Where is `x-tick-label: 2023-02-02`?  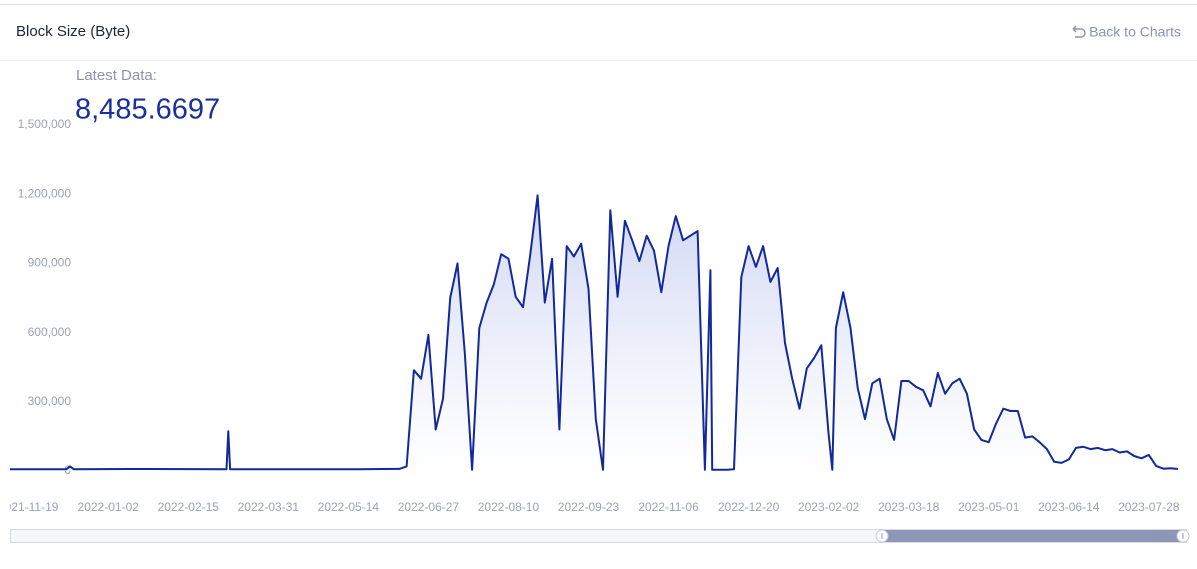 x-tick-label: 2023-02-02 is located at coordinates (829, 507).